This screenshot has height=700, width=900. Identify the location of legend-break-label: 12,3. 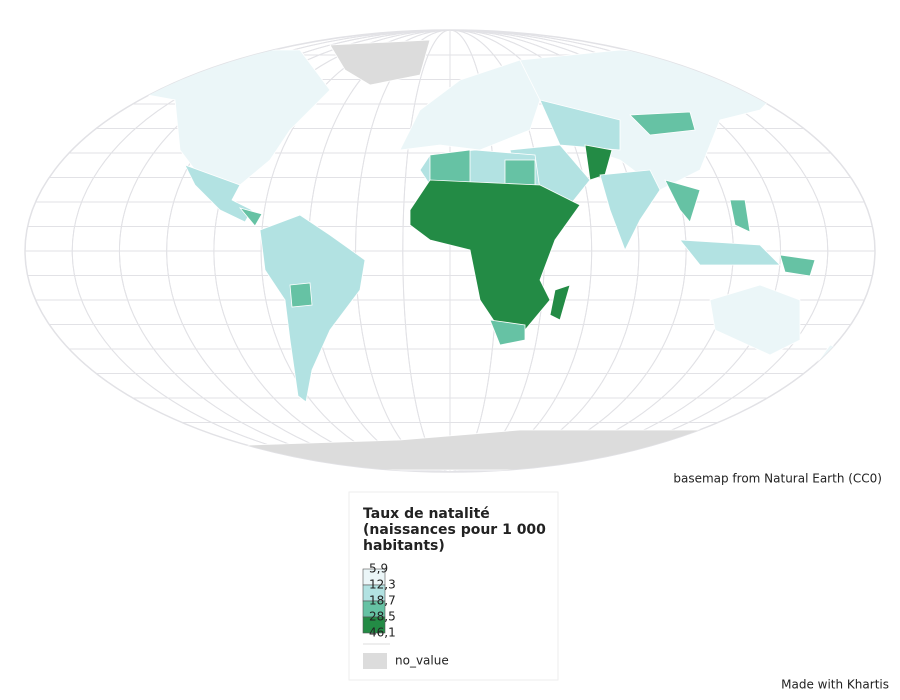
(382, 585).